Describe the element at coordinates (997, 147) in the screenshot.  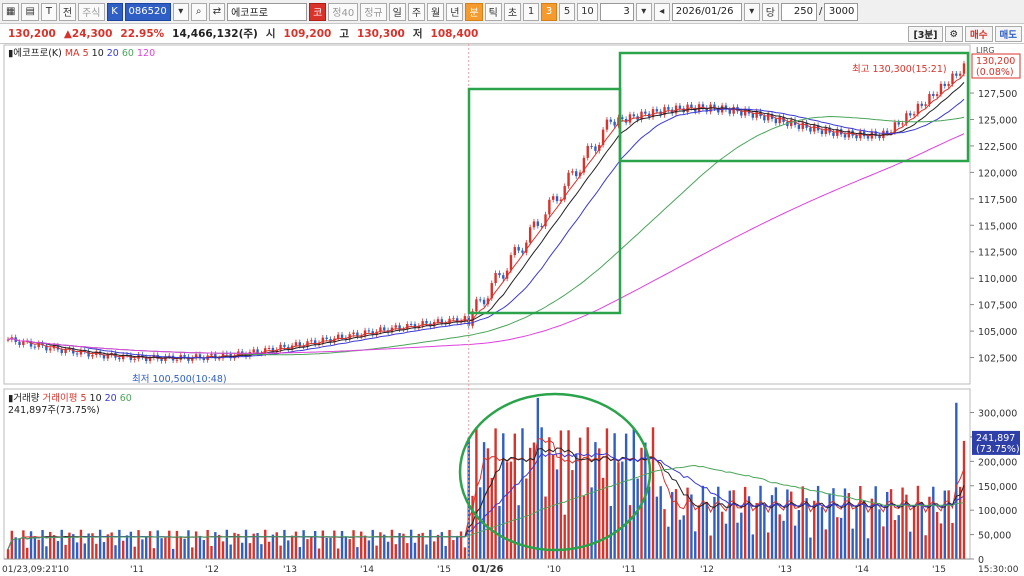
I see `price-tick-label: 122,500` at that location.